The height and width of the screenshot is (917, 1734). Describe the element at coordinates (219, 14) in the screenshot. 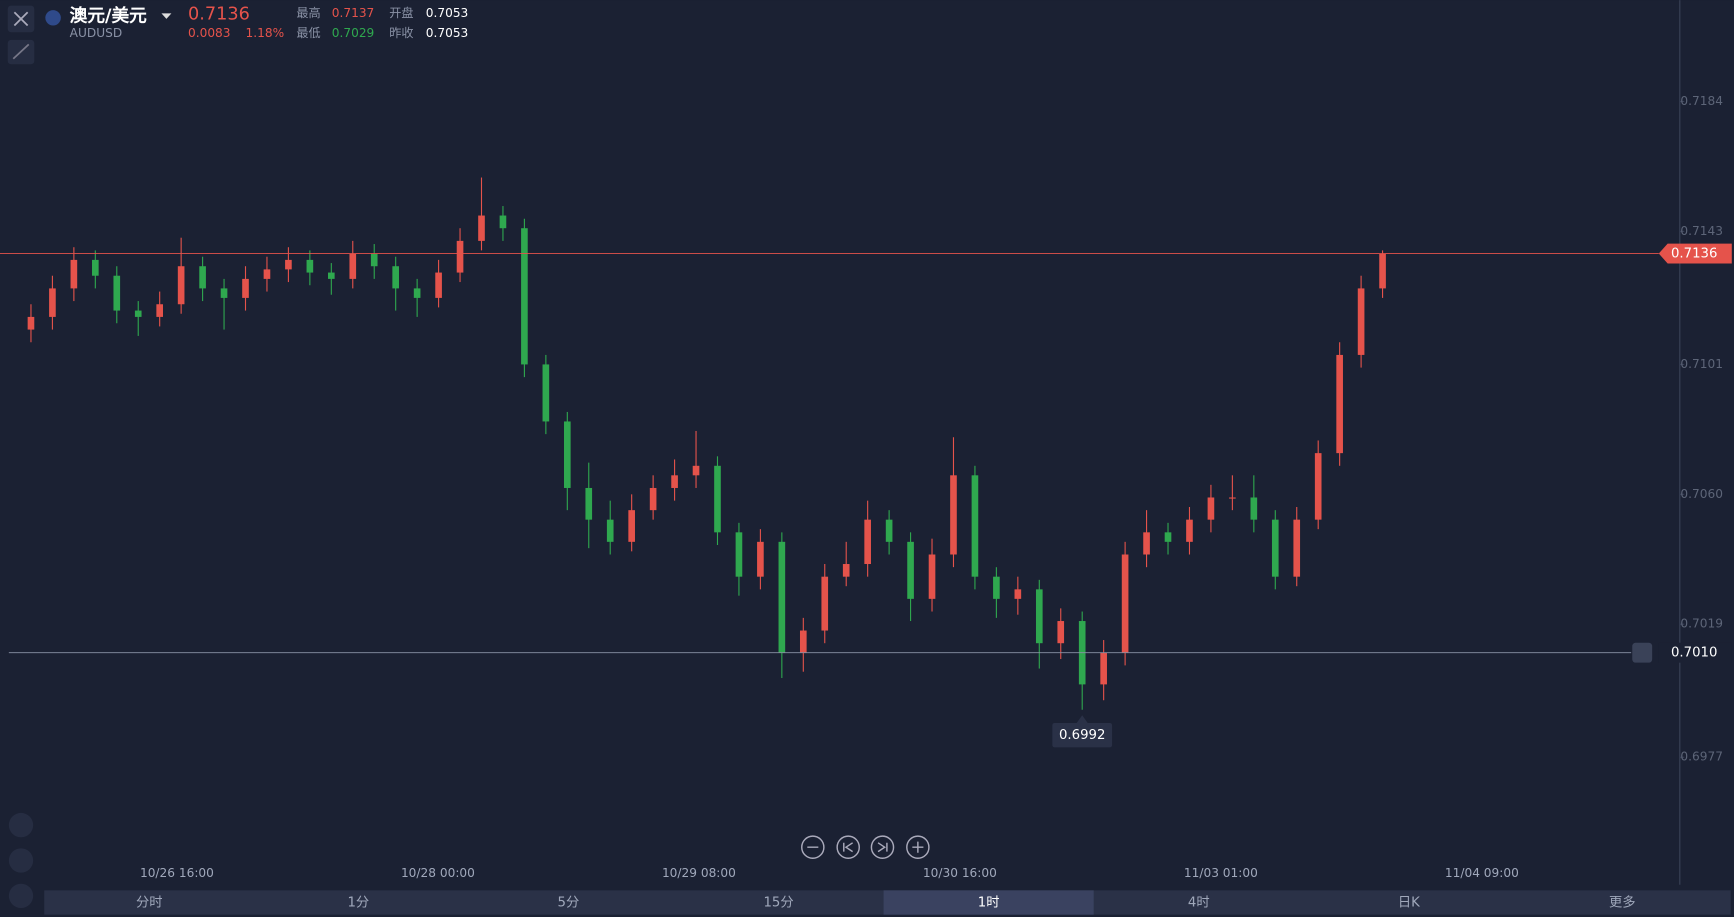

I see `price: 0.7136` at that location.